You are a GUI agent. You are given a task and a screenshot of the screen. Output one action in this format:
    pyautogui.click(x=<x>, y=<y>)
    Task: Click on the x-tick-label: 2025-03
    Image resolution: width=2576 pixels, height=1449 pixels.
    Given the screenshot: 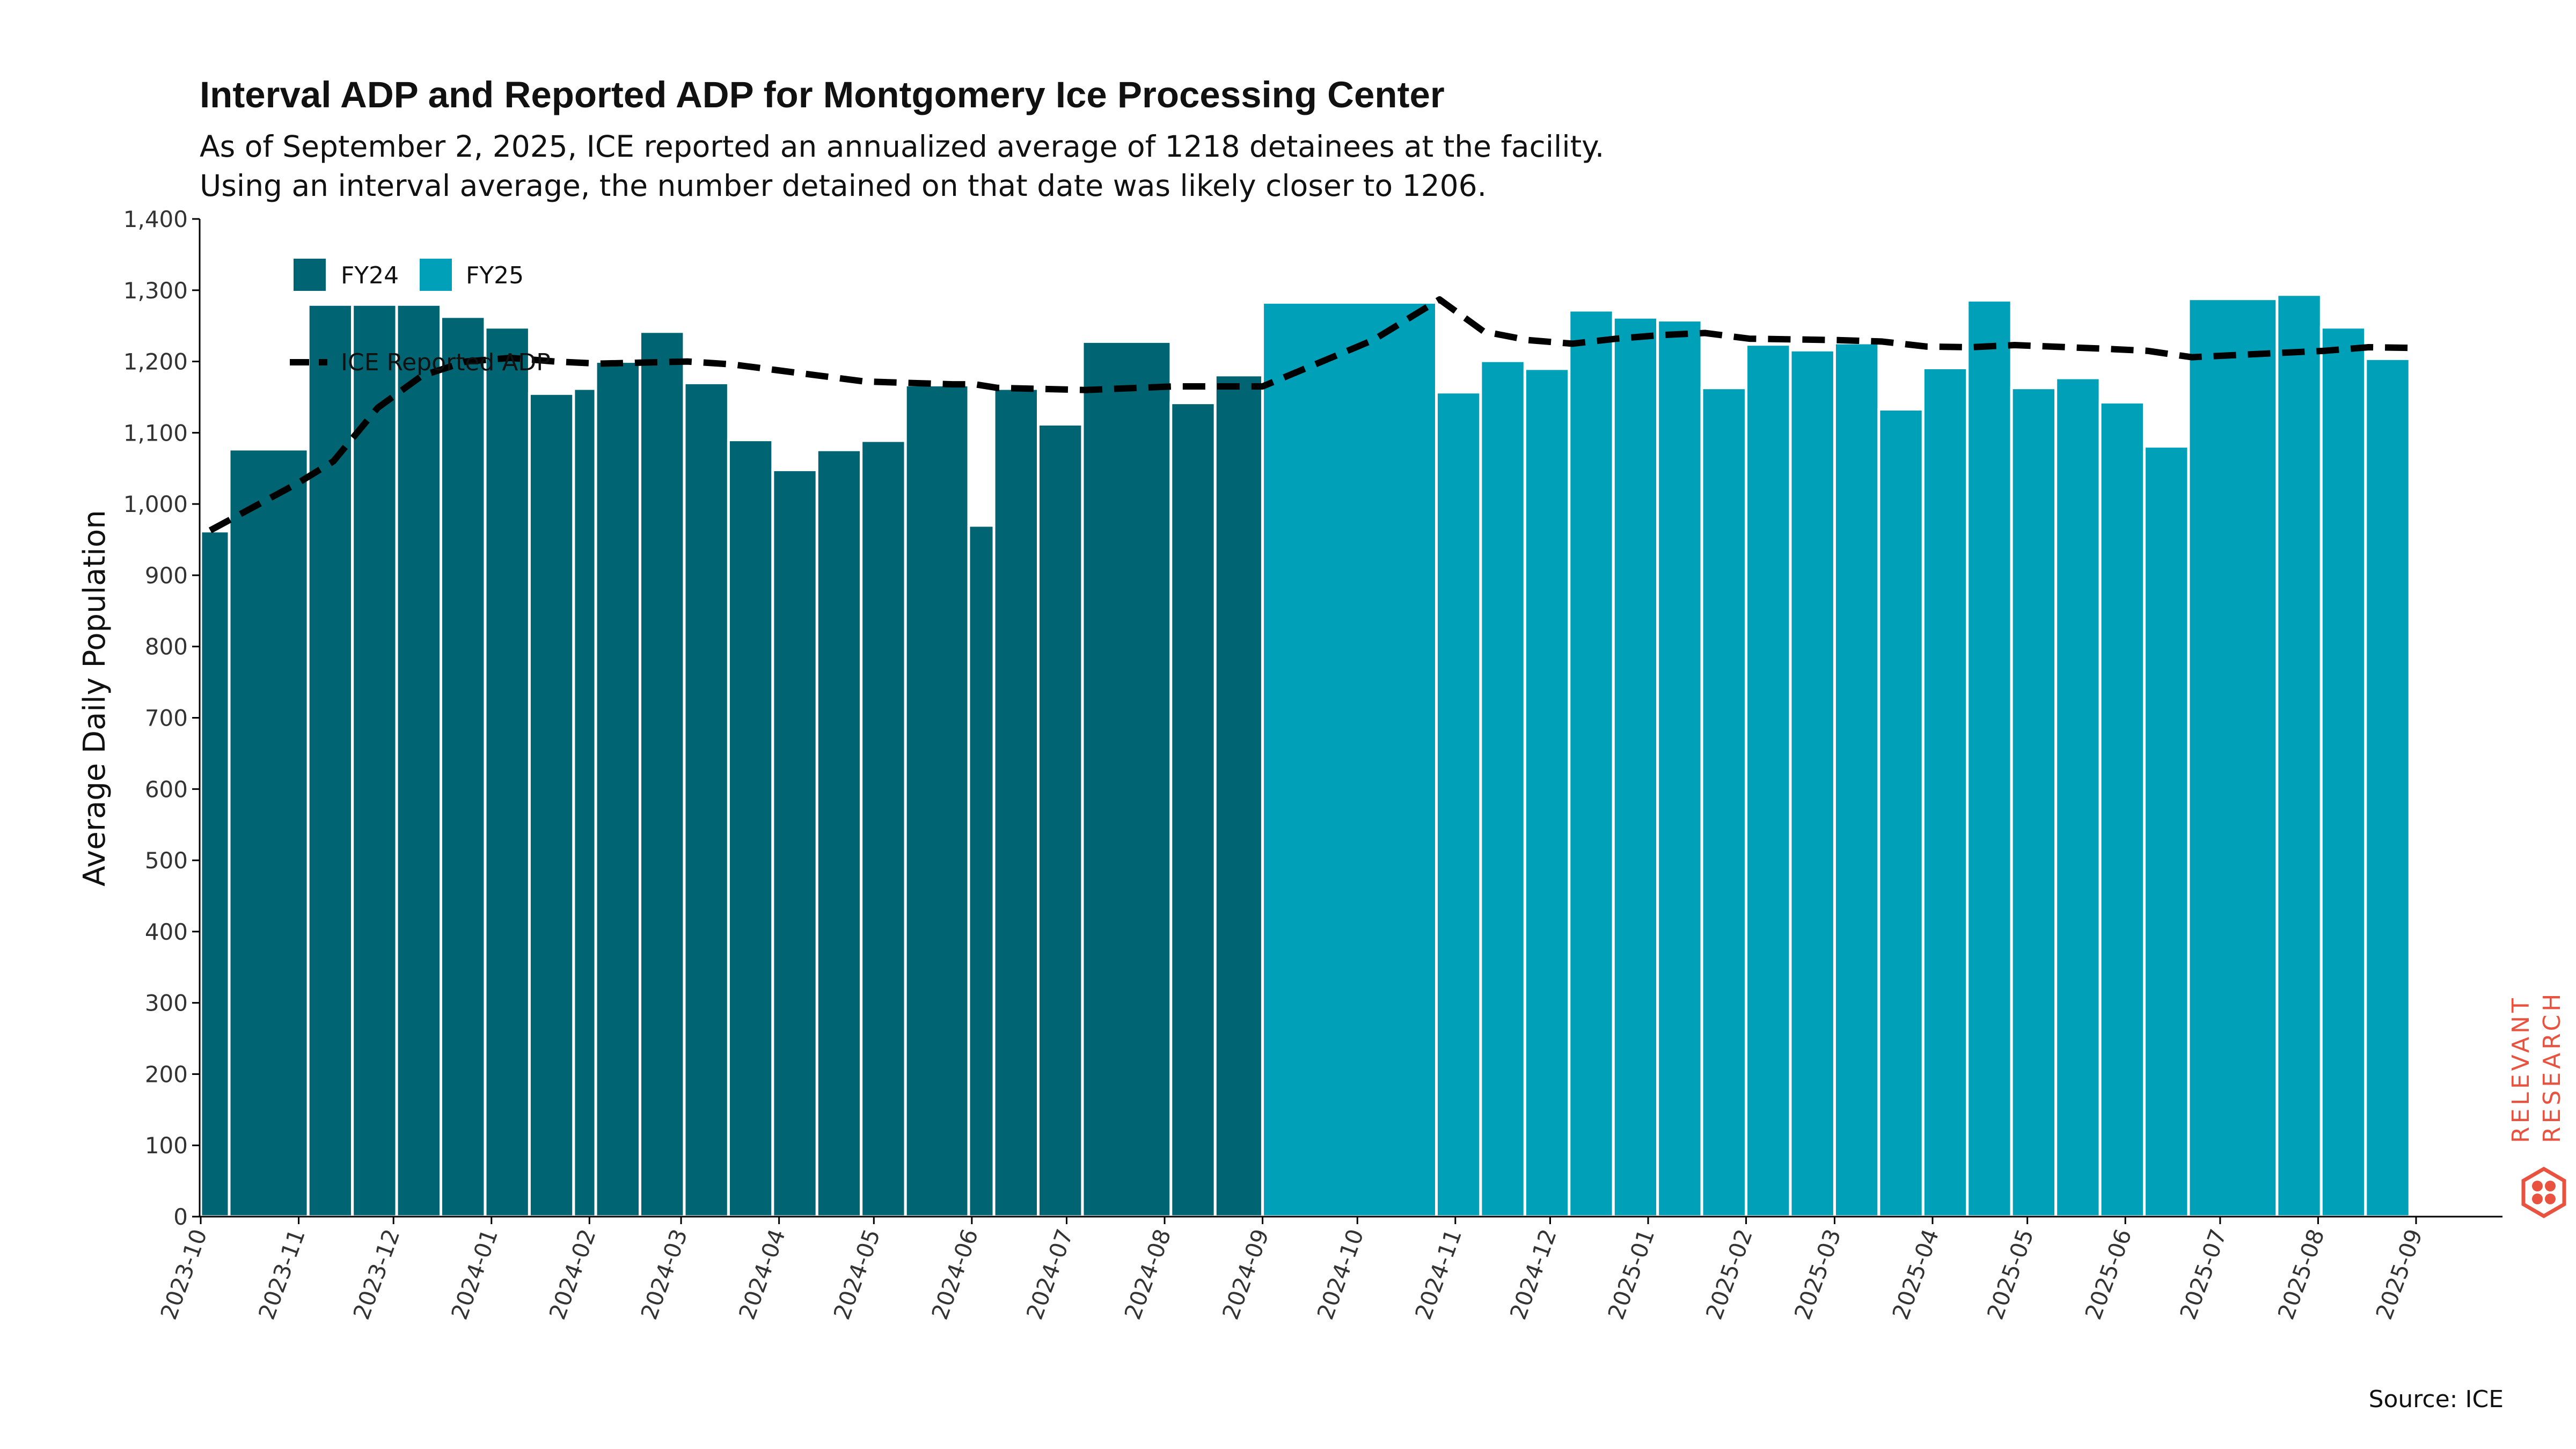 What is the action you would take?
    pyautogui.click(x=1817, y=1274)
    